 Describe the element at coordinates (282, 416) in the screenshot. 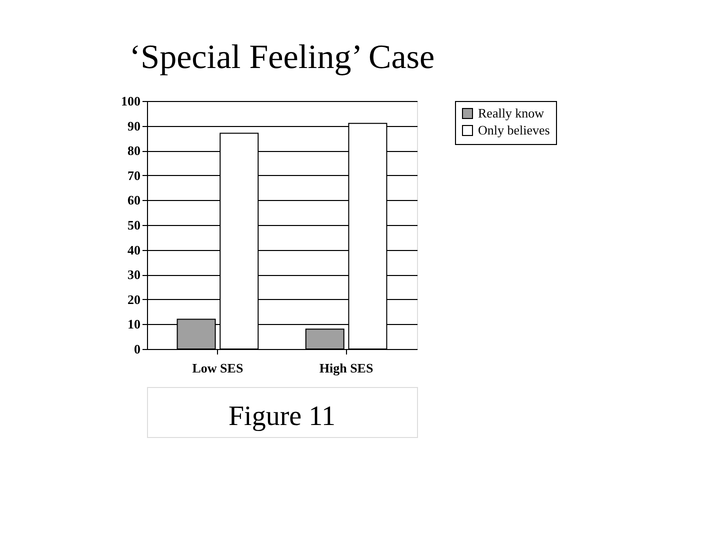

I see `caption: Figure 11` at that location.